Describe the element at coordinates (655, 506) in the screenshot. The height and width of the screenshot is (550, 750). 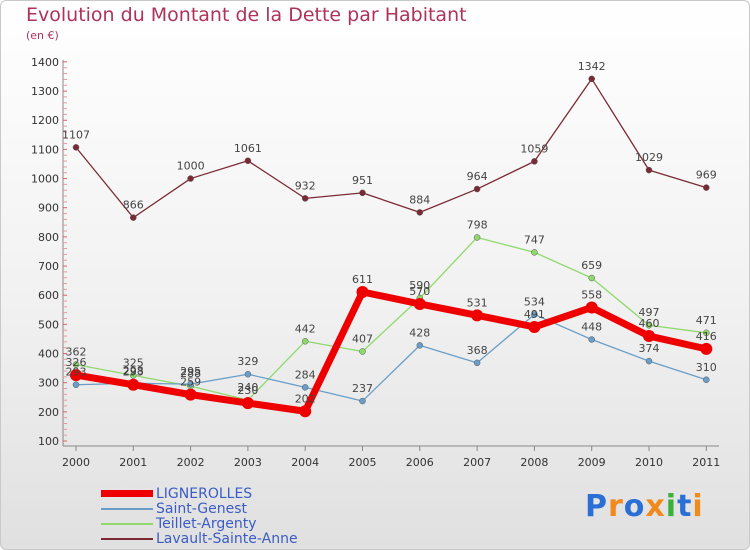
I see `logo-letter: x` at that location.